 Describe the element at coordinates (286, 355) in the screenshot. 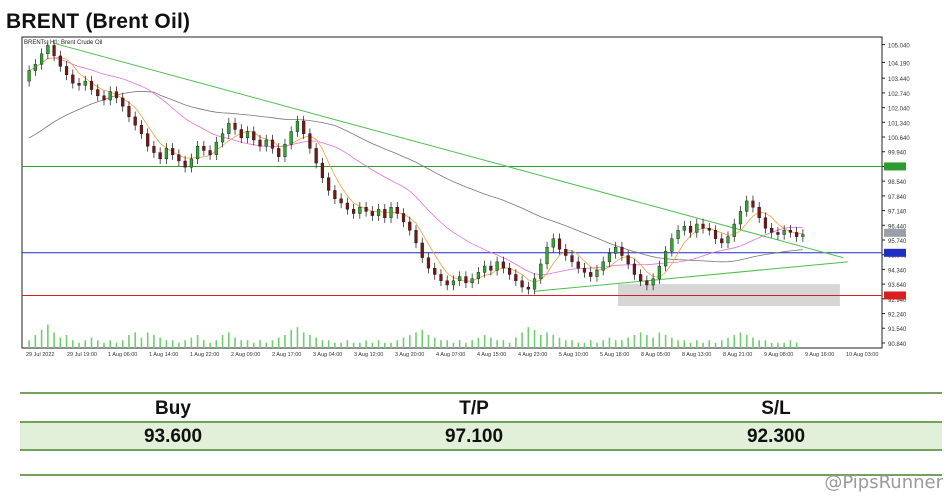

I see `x-tick-label: 2 Aug 17:00` at that location.